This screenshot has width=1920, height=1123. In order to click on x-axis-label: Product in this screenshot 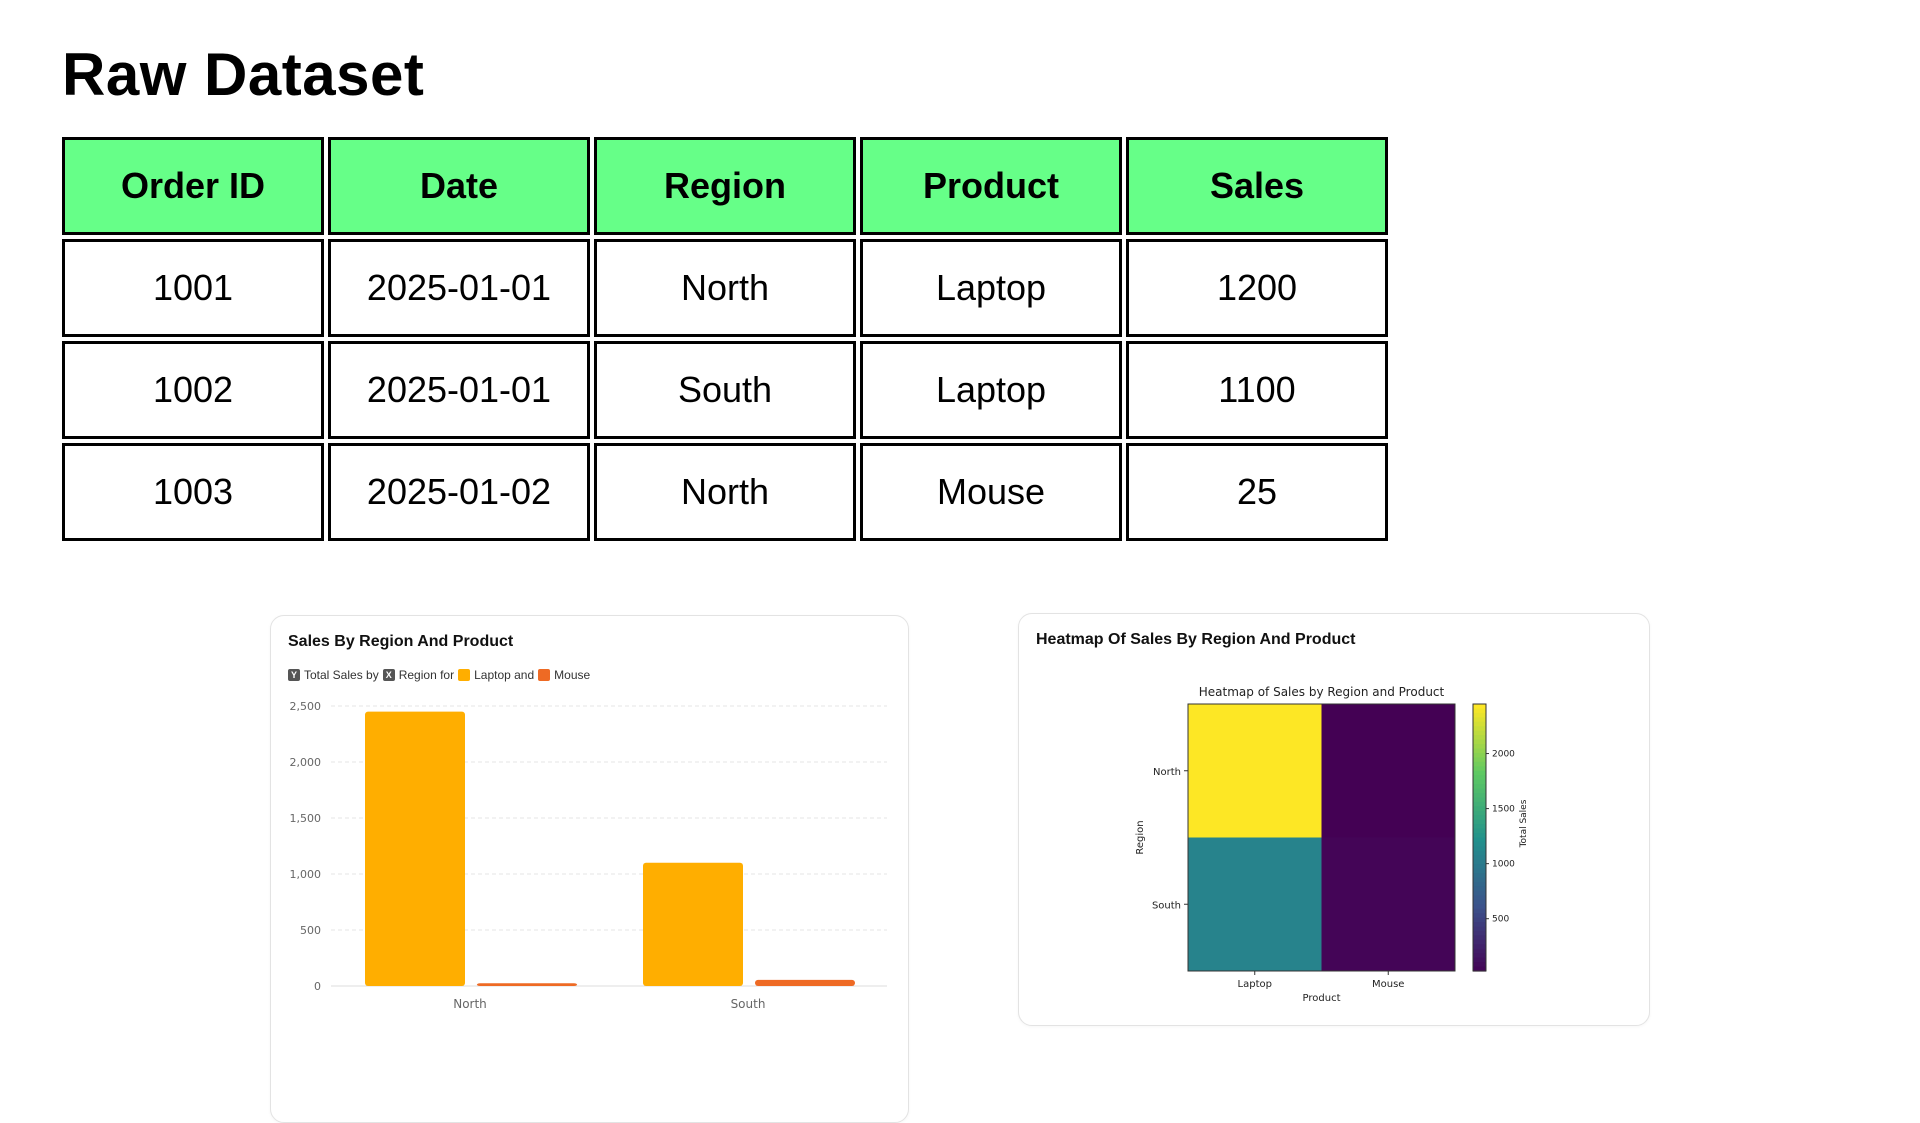, I will do `click(1322, 998)`.